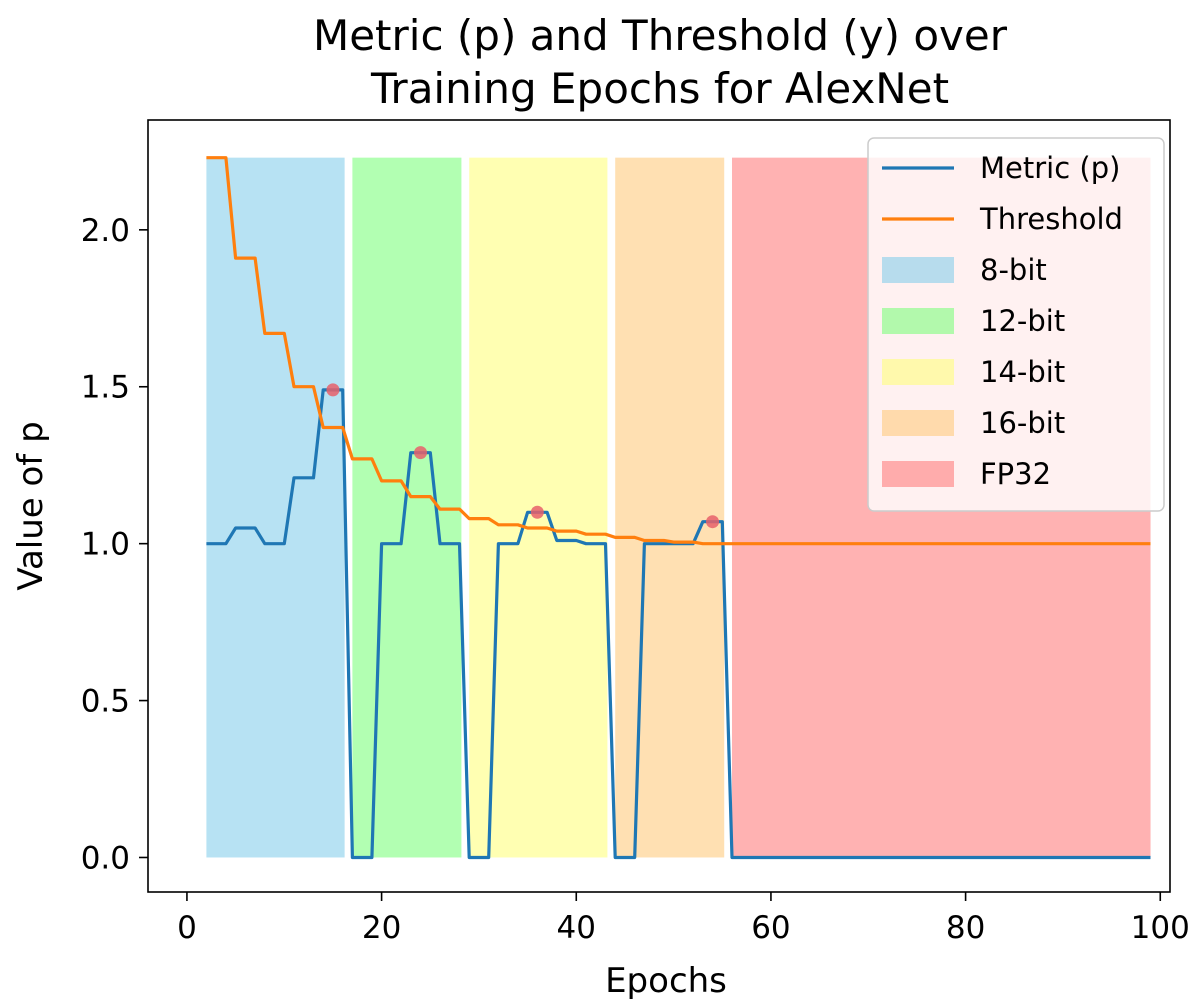  Describe the element at coordinates (770, 928) in the screenshot. I see `x-tick-label: 60` at that location.